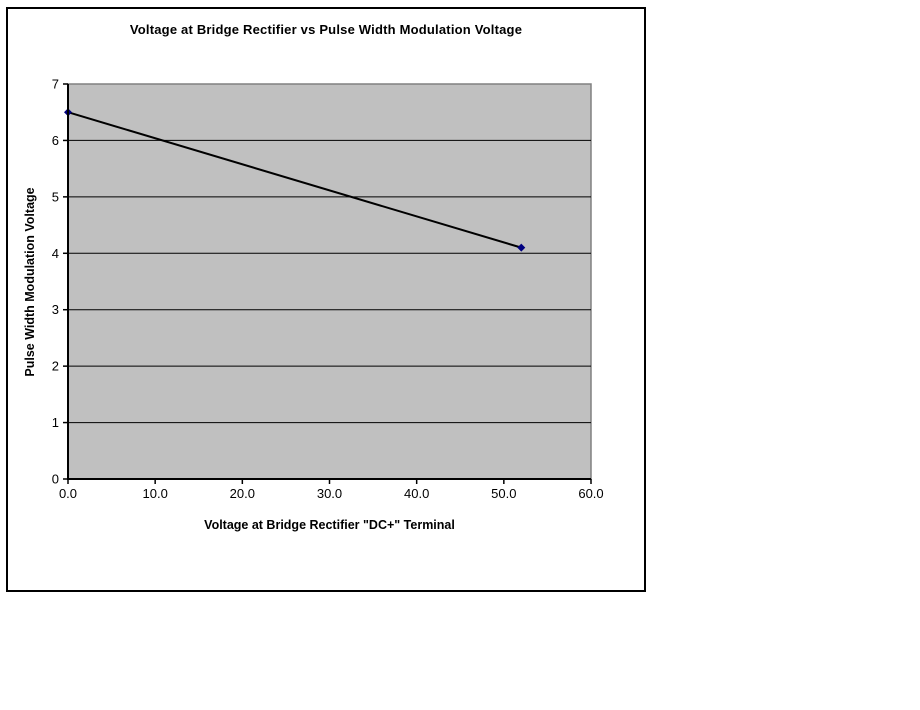  I want to click on x-tick-label-30.0: 30.0, so click(329, 493).